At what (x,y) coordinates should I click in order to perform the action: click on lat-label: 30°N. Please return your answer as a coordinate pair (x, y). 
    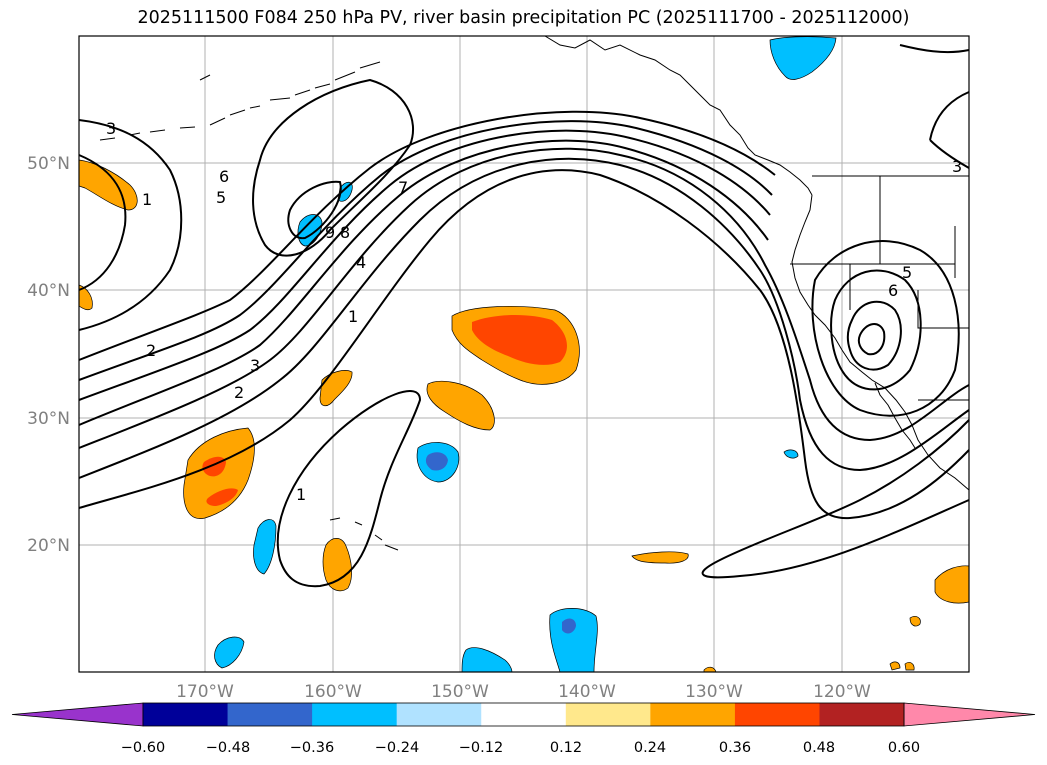
    Looking at the image, I should click on (48, 419).